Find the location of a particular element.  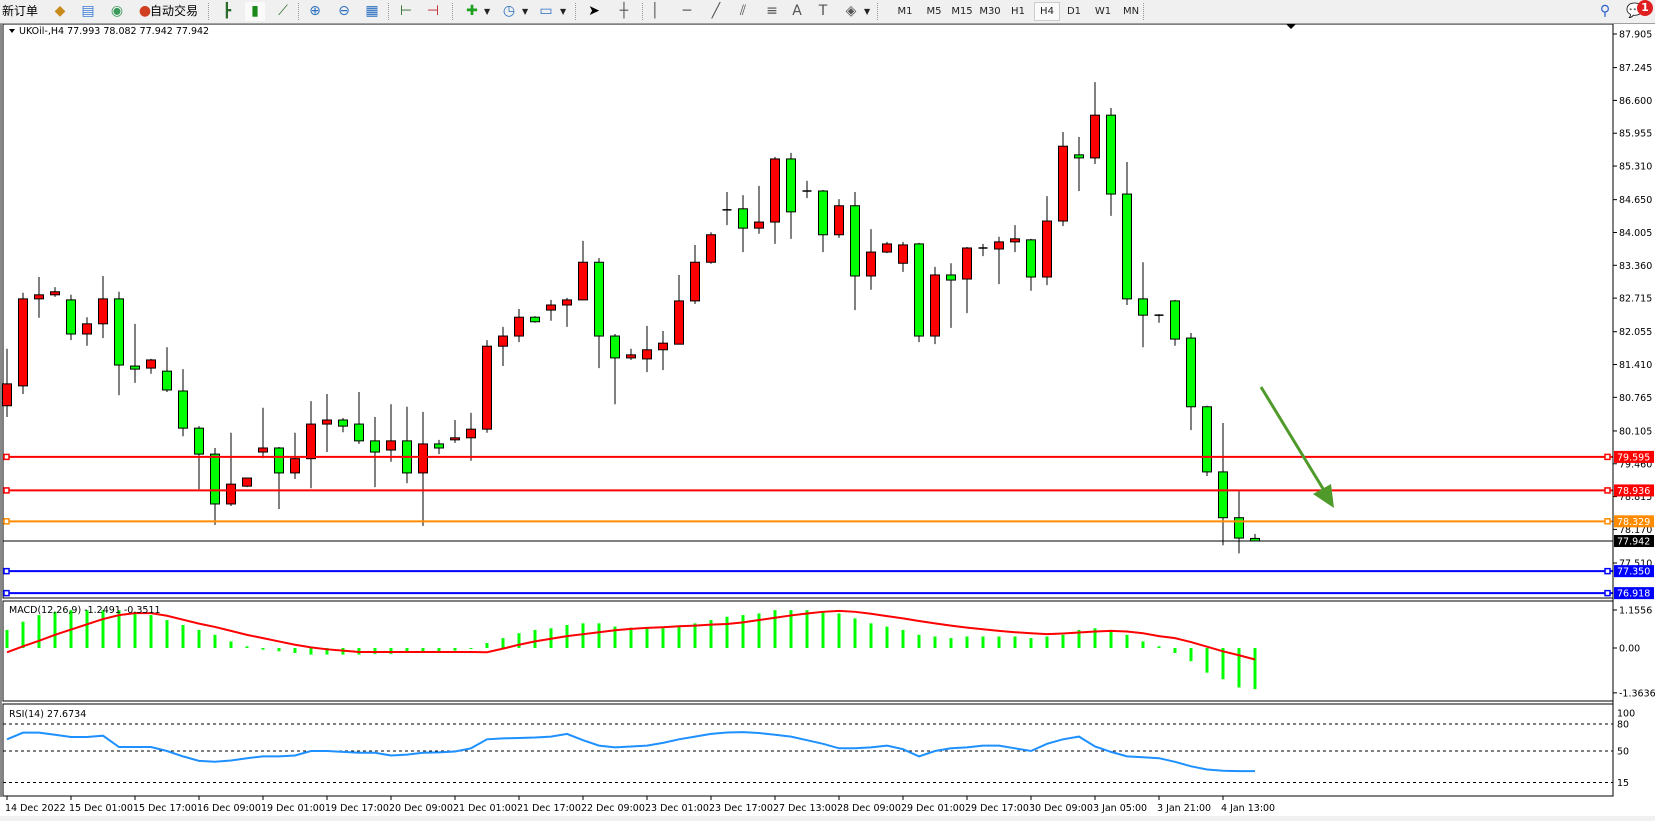

timeframe-m30-button: M30 is located at coordinates (990, 11).